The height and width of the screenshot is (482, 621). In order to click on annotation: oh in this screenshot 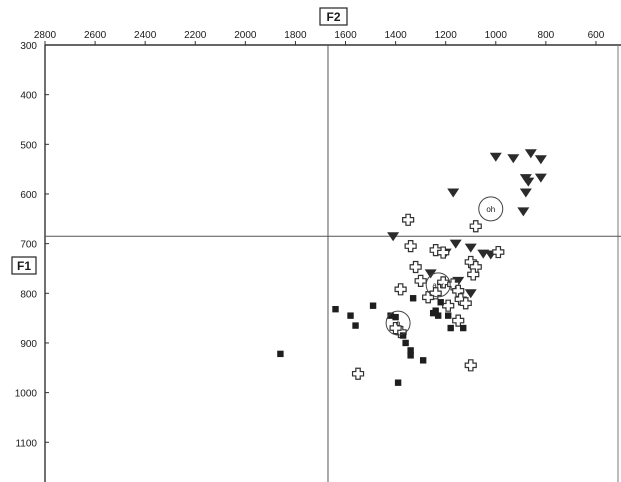, I will do `click(491, 209)`.